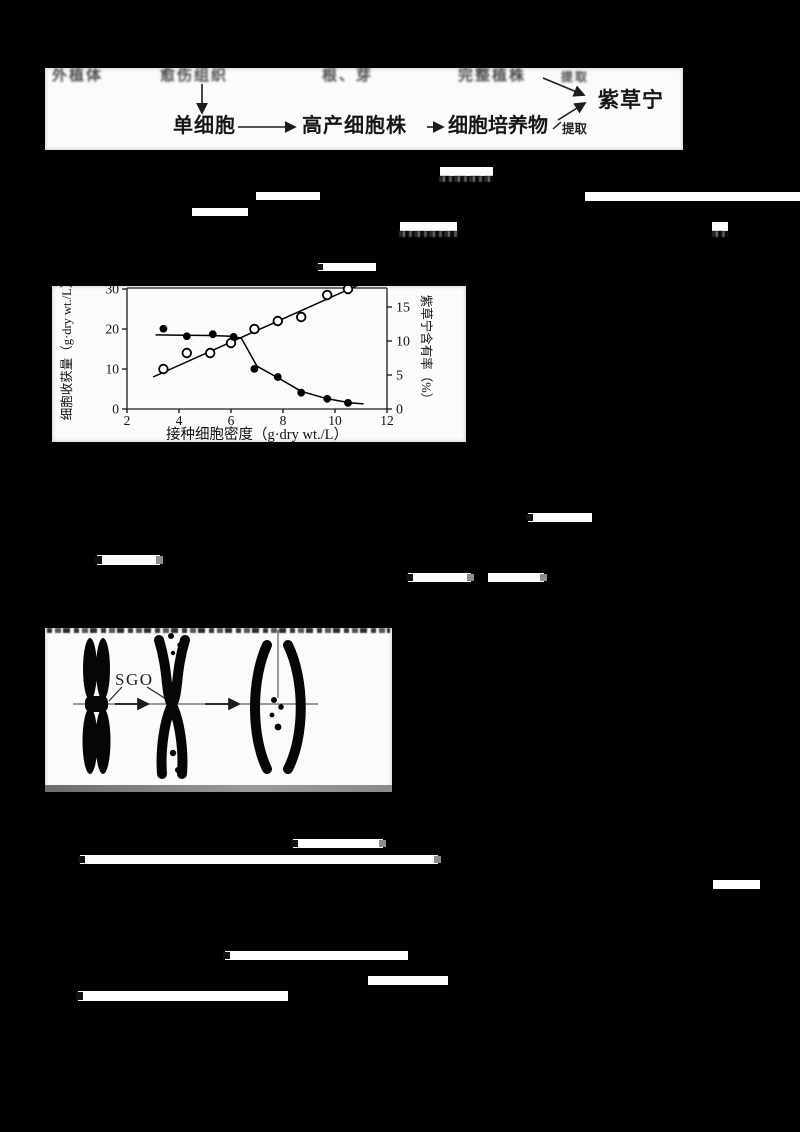 The height and width of the screenshot is (1132, 800). I want to click on sgo-protein-dots, so click(175, 703).